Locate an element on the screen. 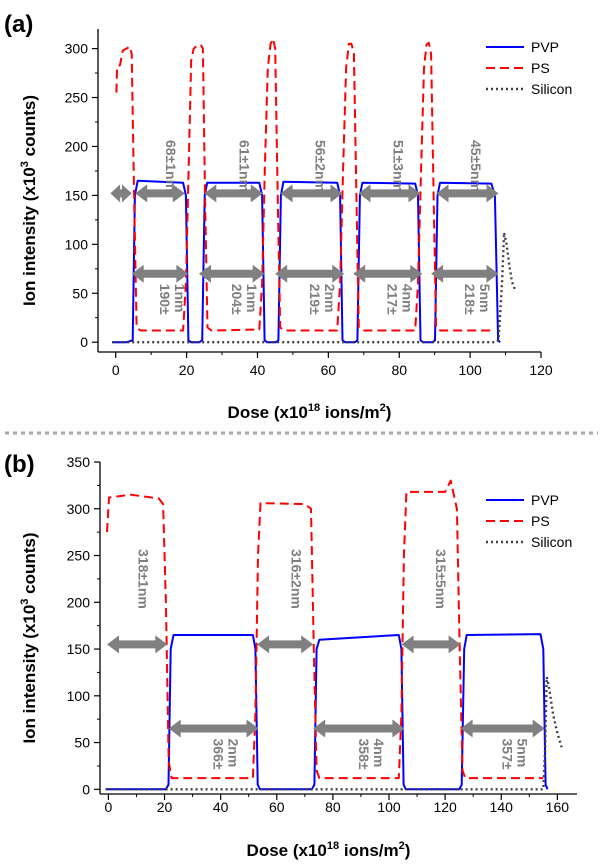  width-label: 190± 1nm is located at coordinates (172, 299).